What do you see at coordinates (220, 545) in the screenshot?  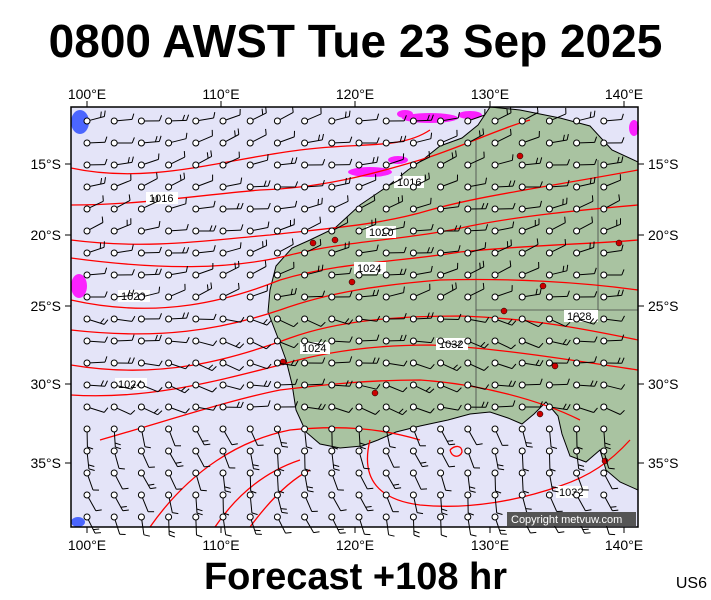 I see `lon-label: 110°E` at bounding box center [220, 545].